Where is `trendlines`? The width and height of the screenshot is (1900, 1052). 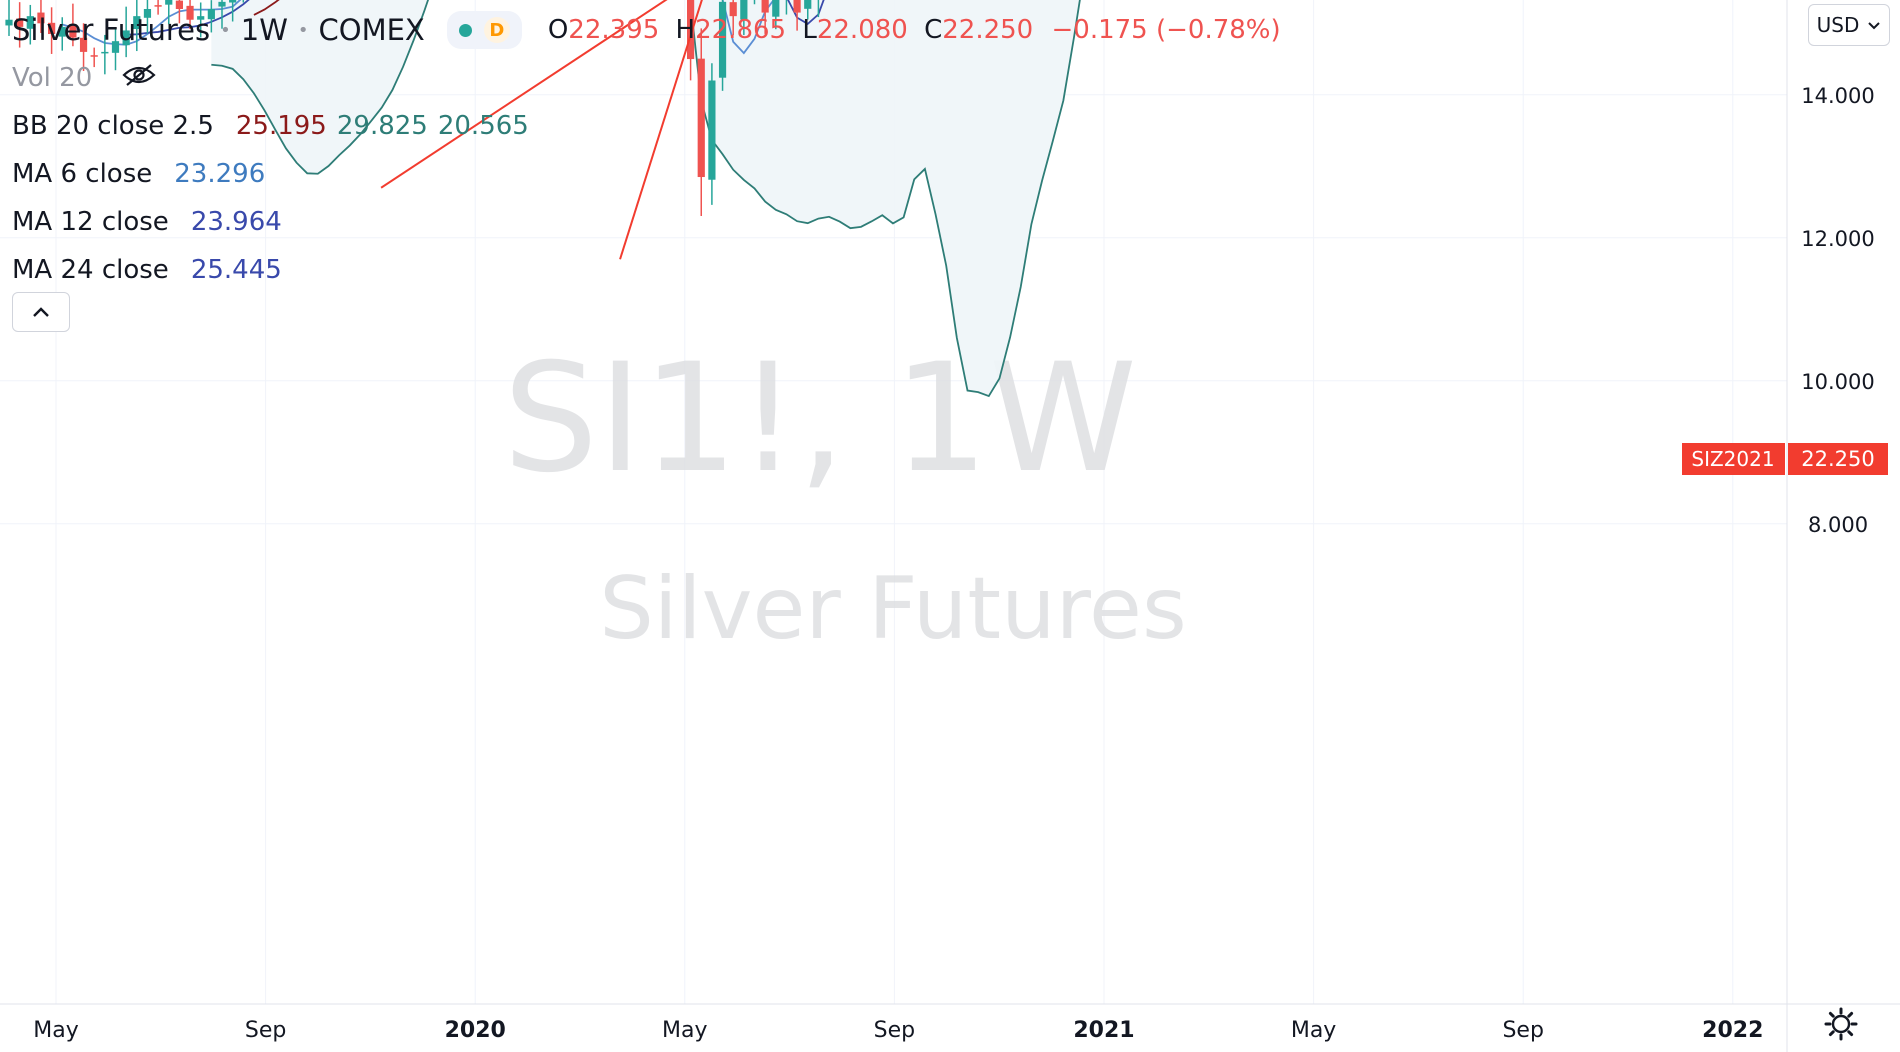 trendlines is located at coordinates (541, 130).